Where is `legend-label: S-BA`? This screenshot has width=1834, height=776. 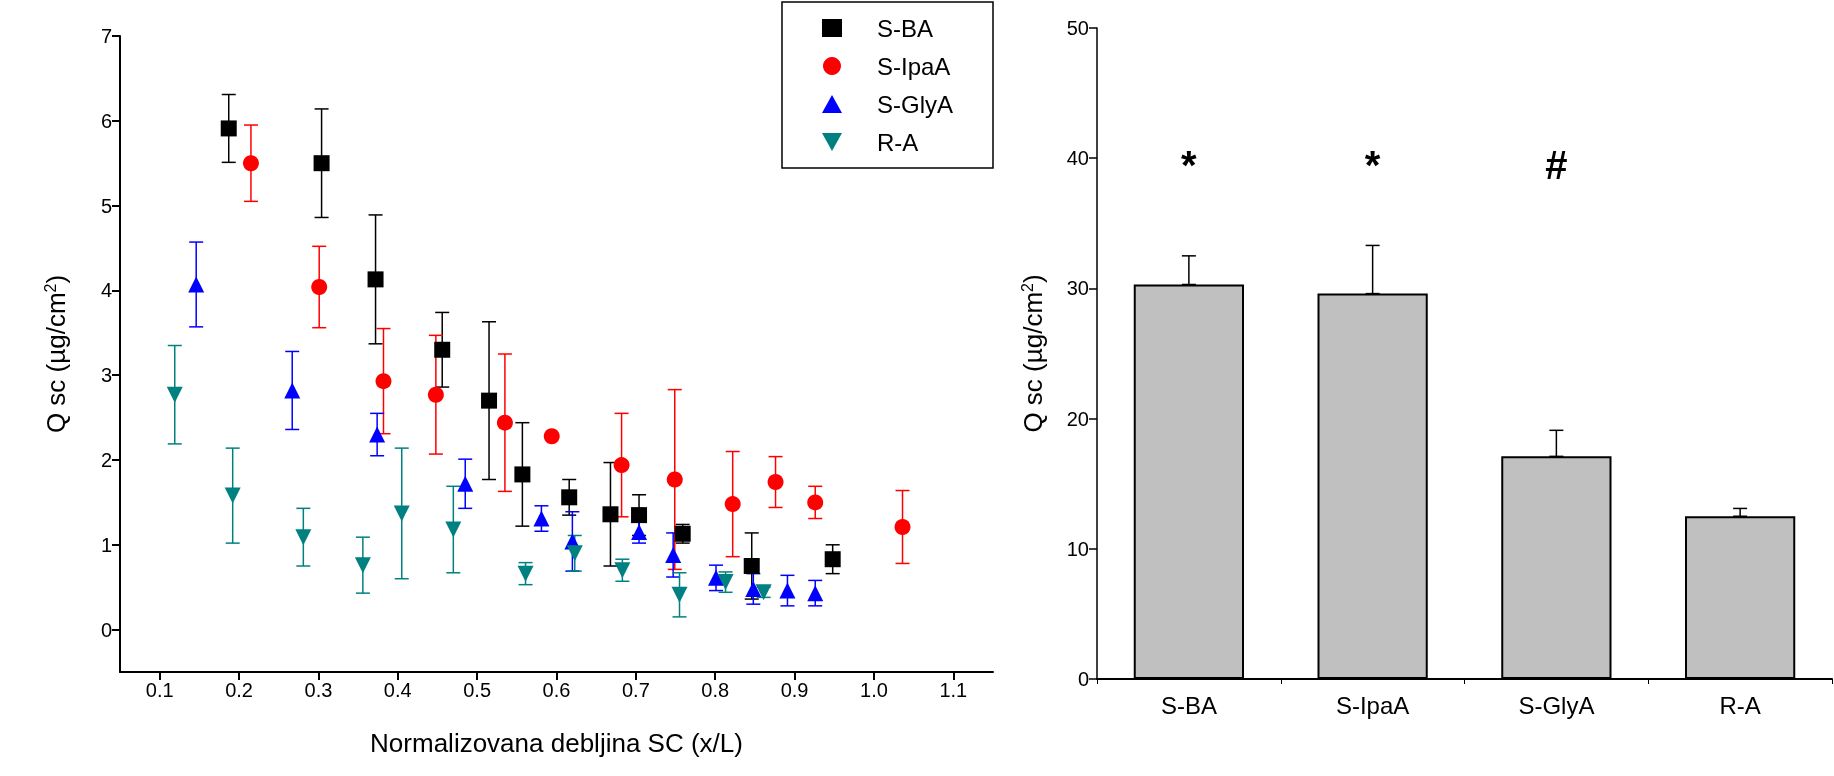 legend-label: S-BA is located at coordinates (905, 28).